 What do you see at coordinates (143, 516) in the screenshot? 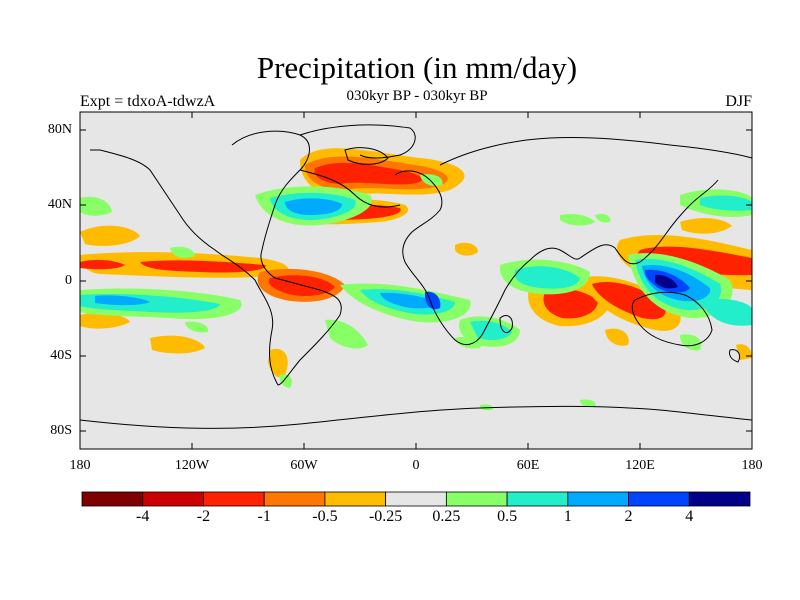
I see `colorbar-level-label: -4` at bounding box center [143, 516].